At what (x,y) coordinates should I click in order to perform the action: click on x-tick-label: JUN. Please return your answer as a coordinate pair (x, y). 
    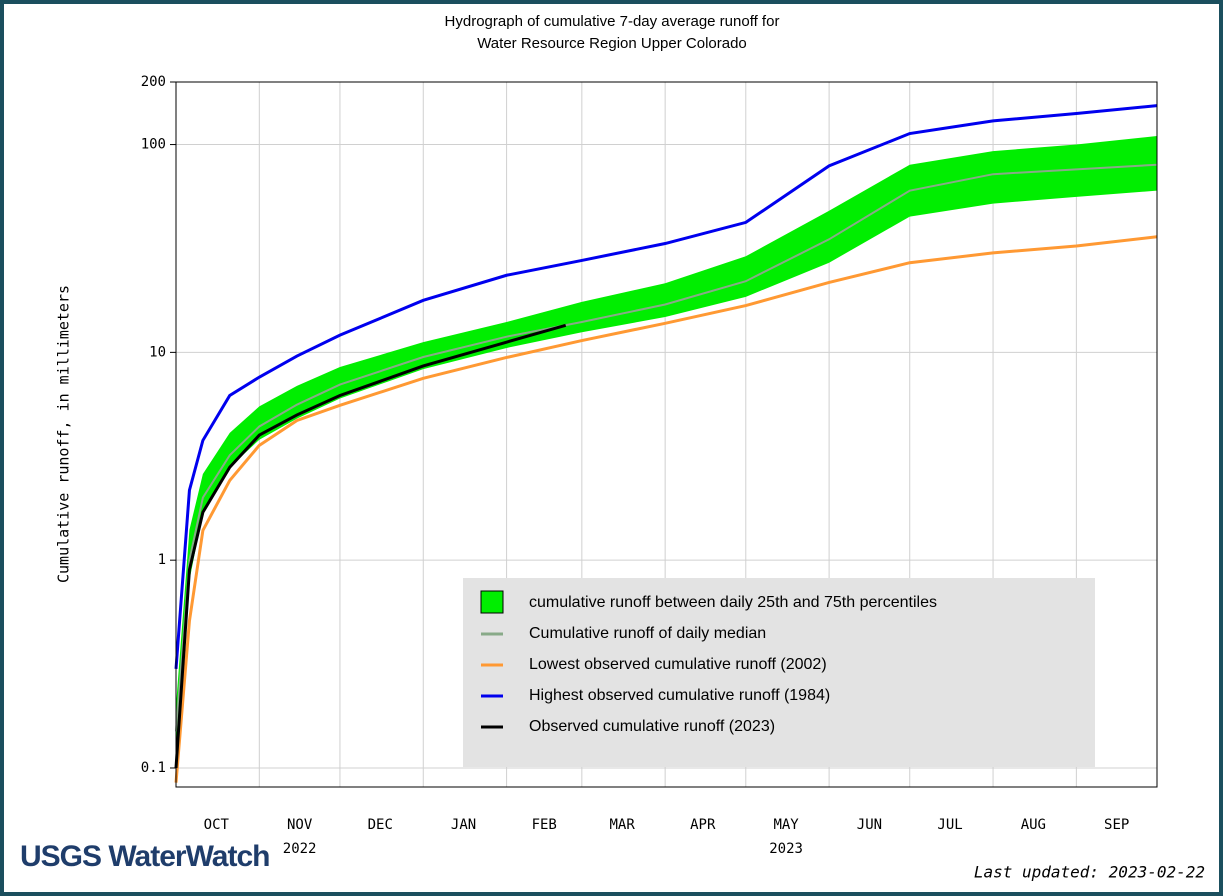
    Looking at the image, I should click on (869, 825).